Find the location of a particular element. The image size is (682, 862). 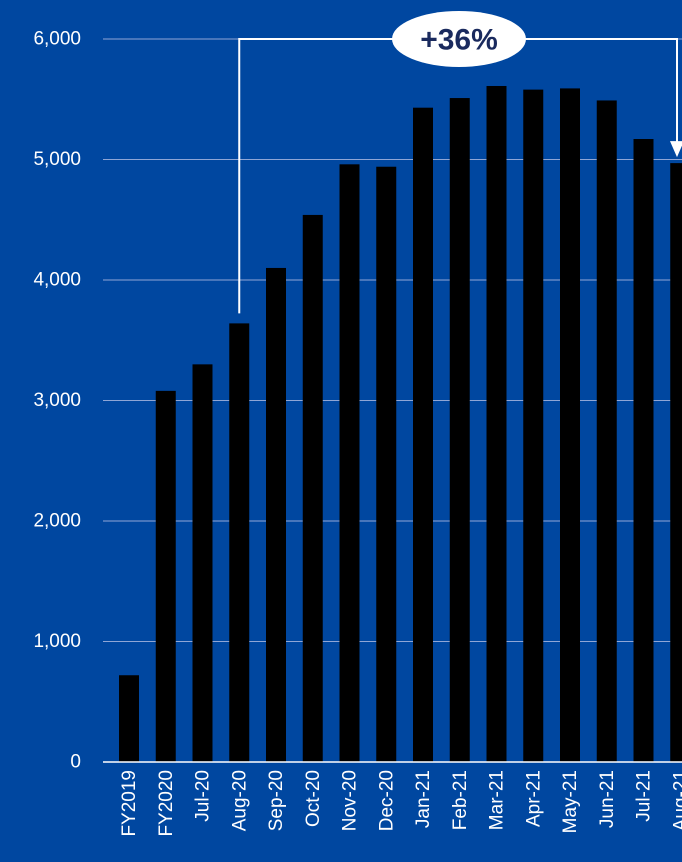

y-tick-label: 2,000 is located at coordinates (57, 521).